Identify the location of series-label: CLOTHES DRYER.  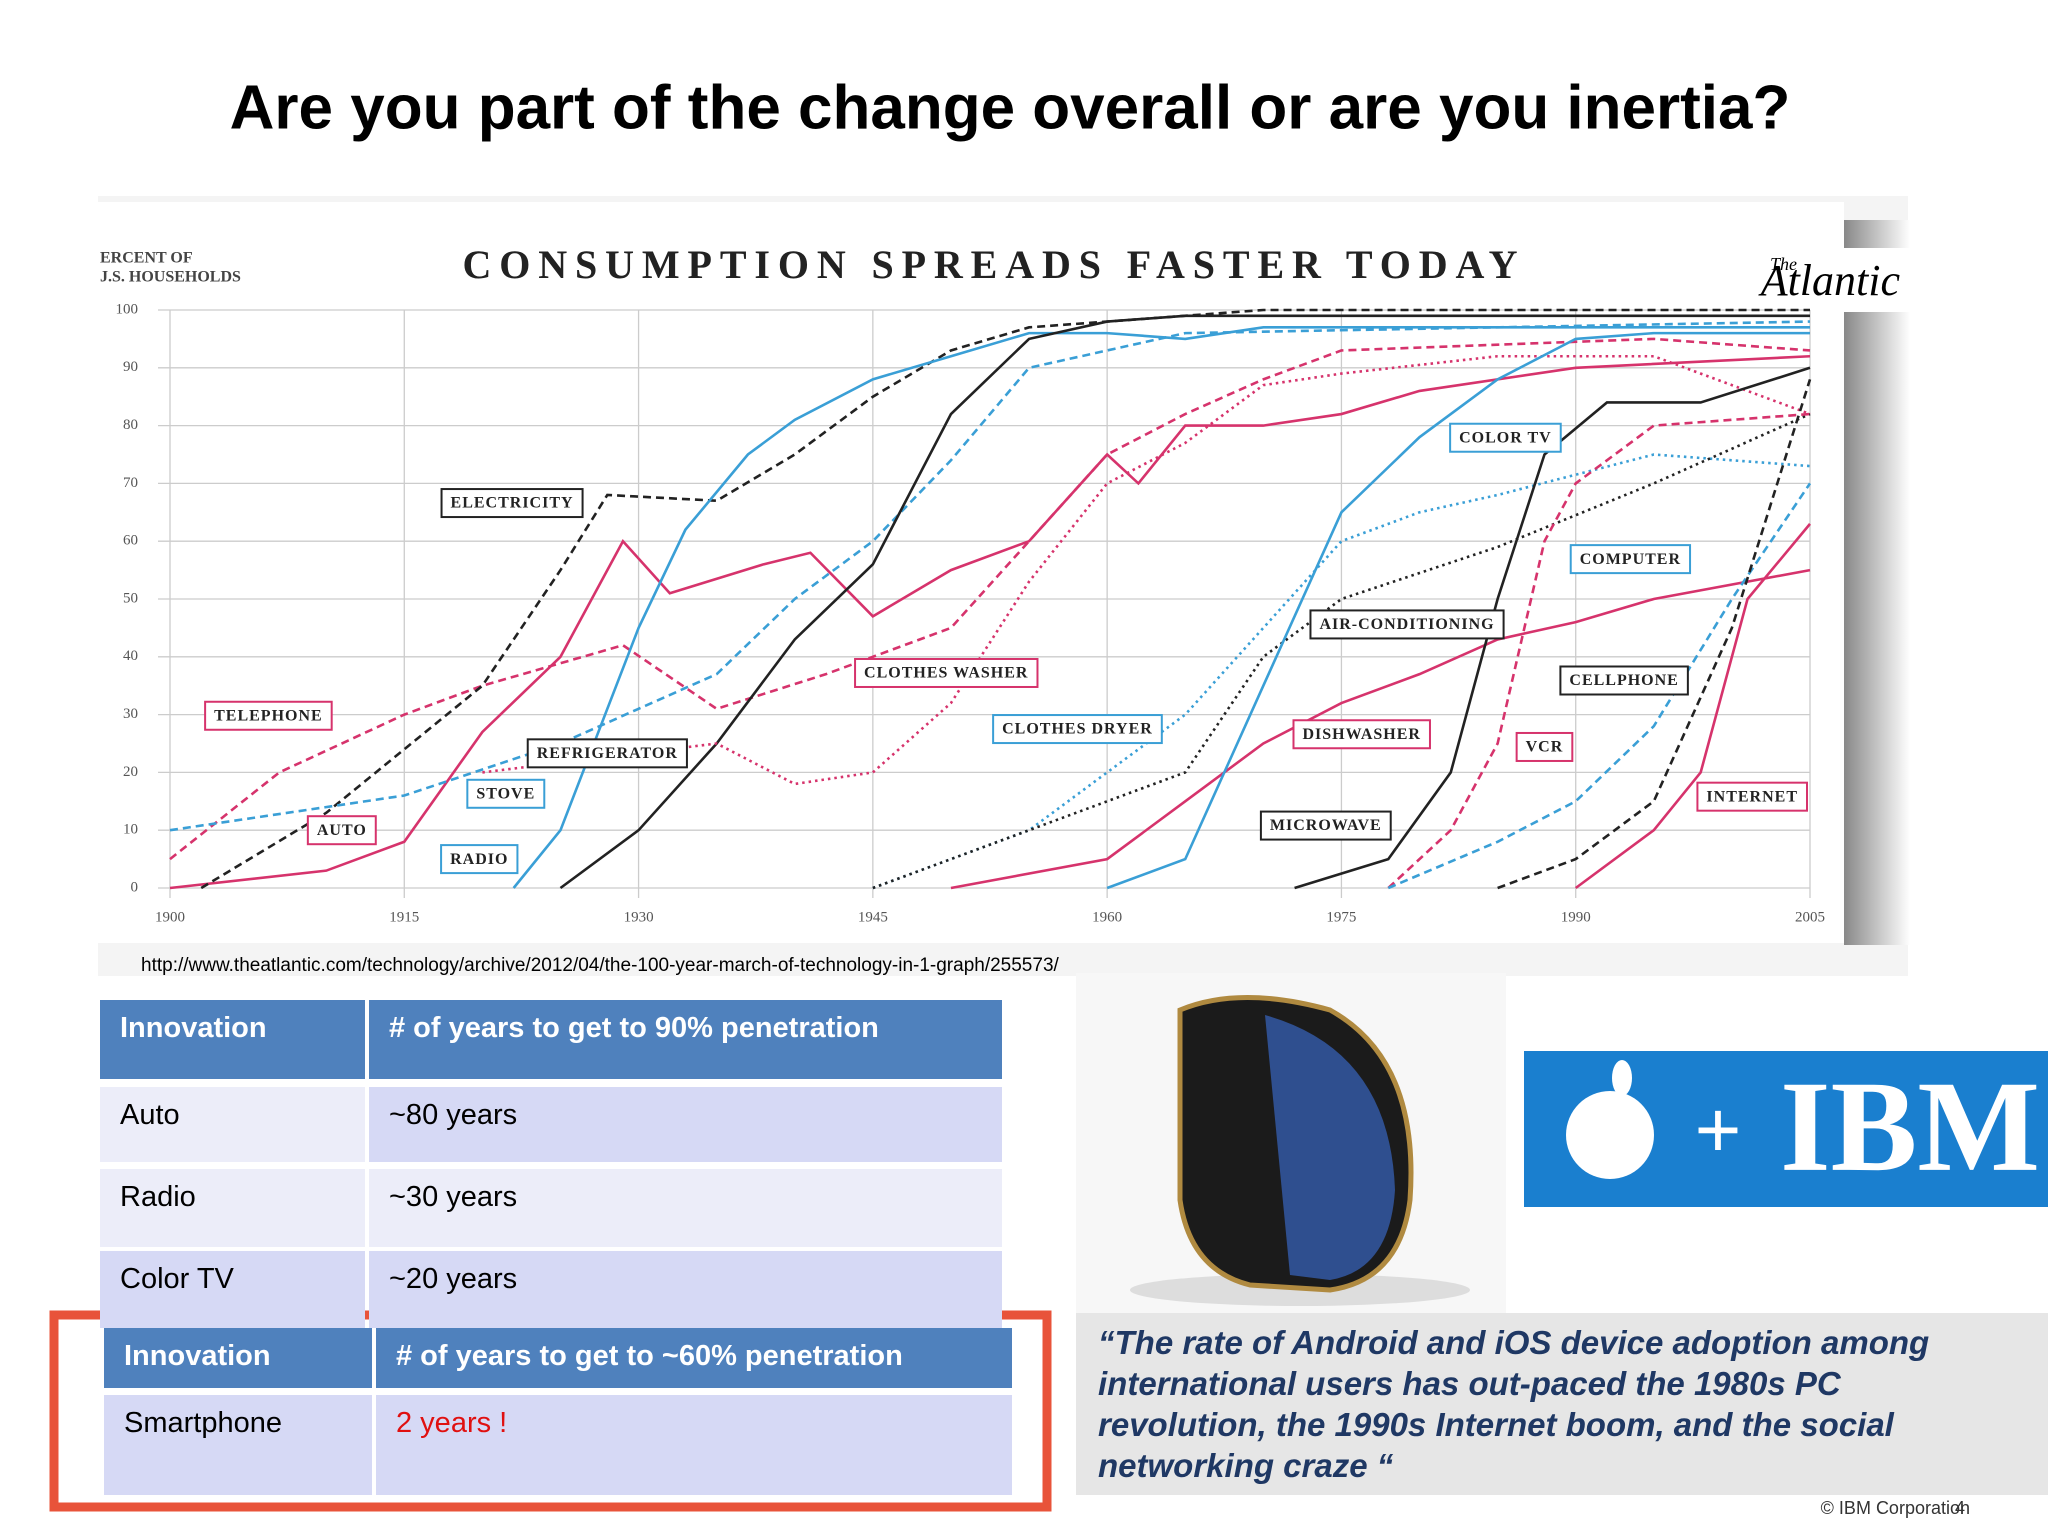
(1077, 729).